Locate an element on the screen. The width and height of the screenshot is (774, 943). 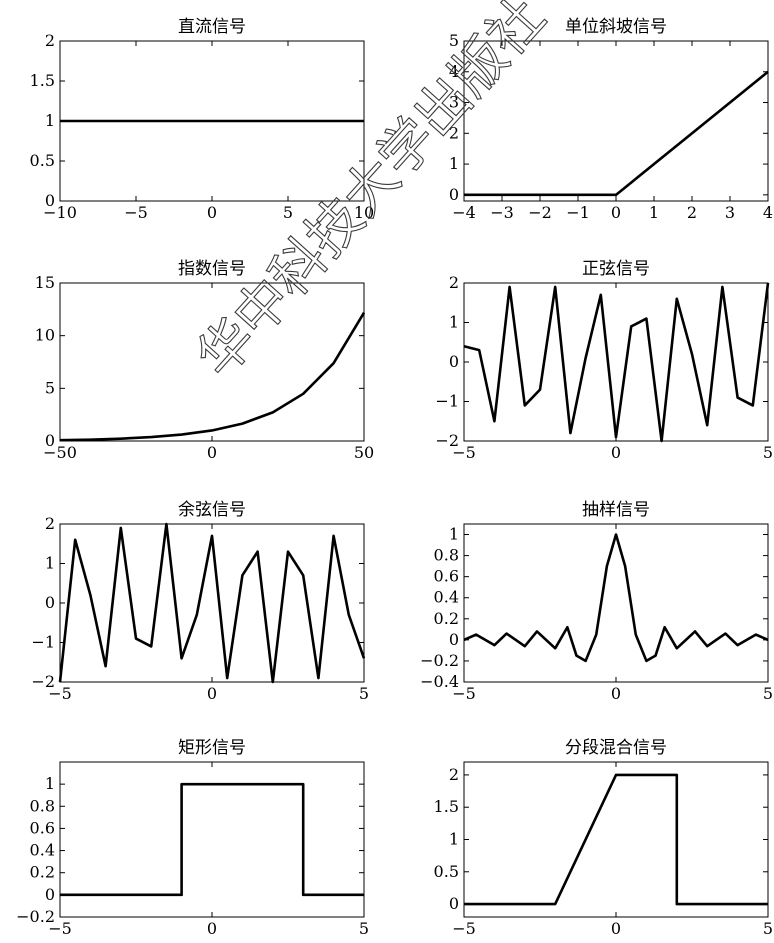
chart-title-piecewise: 分段混合信号 is located at coordinates (616, 748).